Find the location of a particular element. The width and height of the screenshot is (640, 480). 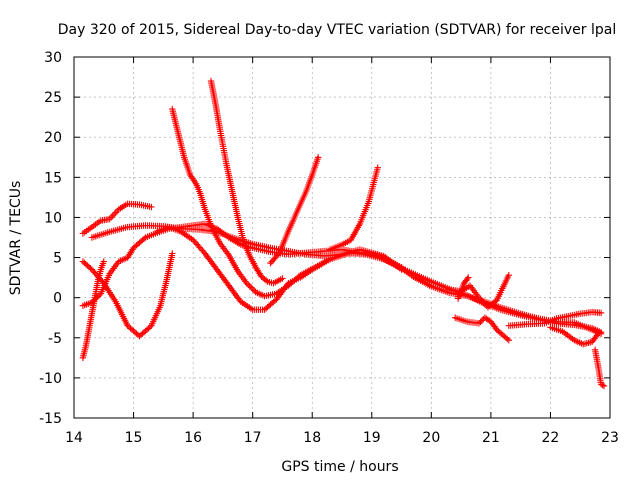

y-axis-title: SDTVAR / TECUs is located at coordinates (16, 238).